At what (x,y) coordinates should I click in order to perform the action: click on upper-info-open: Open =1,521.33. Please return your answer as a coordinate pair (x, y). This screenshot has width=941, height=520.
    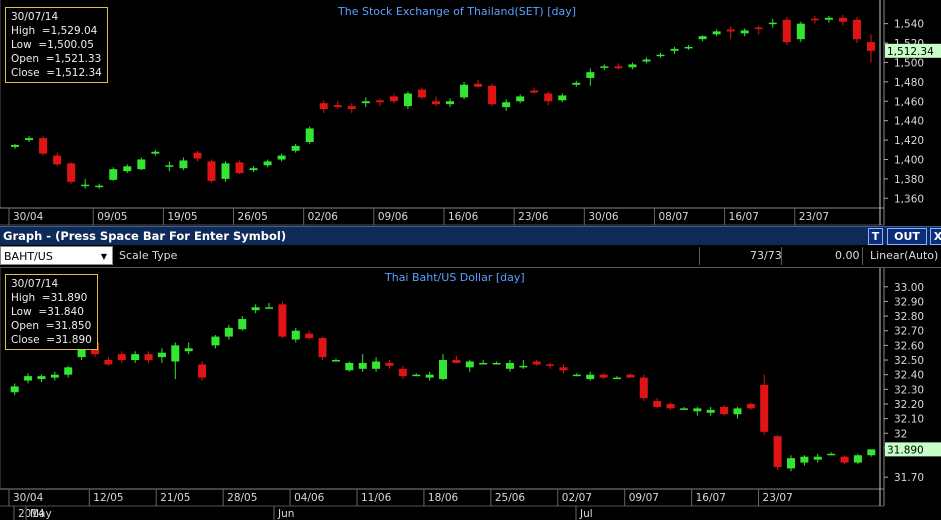
    Looking at the image, I should click on (56, 59).